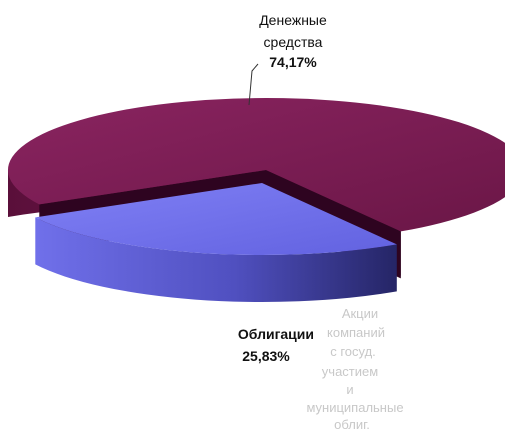  Describe the element at coordinates (293, 62) in the screenshot. I see `label-denezhnye-percent: 74,17%` at that location.